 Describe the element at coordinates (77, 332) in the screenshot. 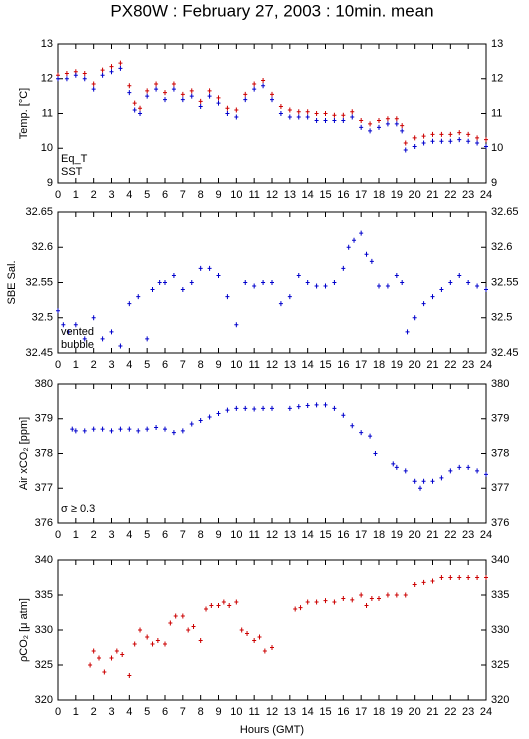

I see `annotation: vented` at that location.